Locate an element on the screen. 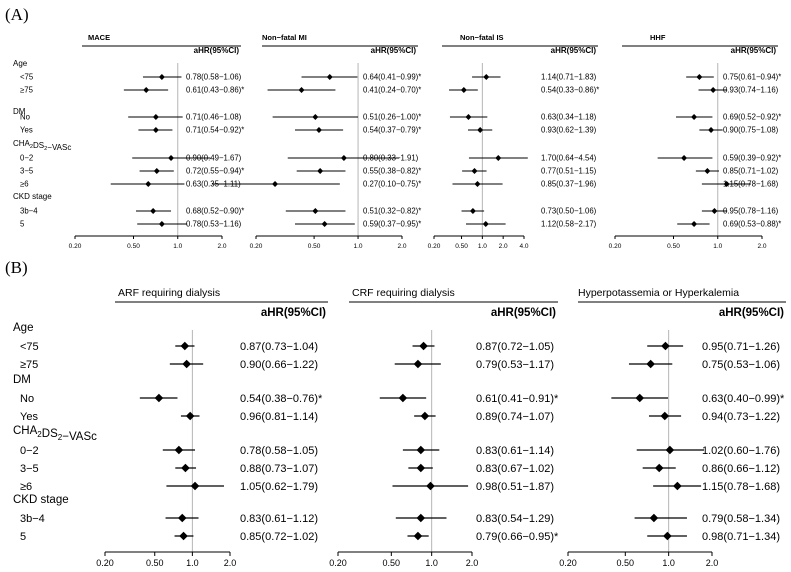  estimate-text: 0.69(0.52−0.92)* is located at coordinates (752, 117).